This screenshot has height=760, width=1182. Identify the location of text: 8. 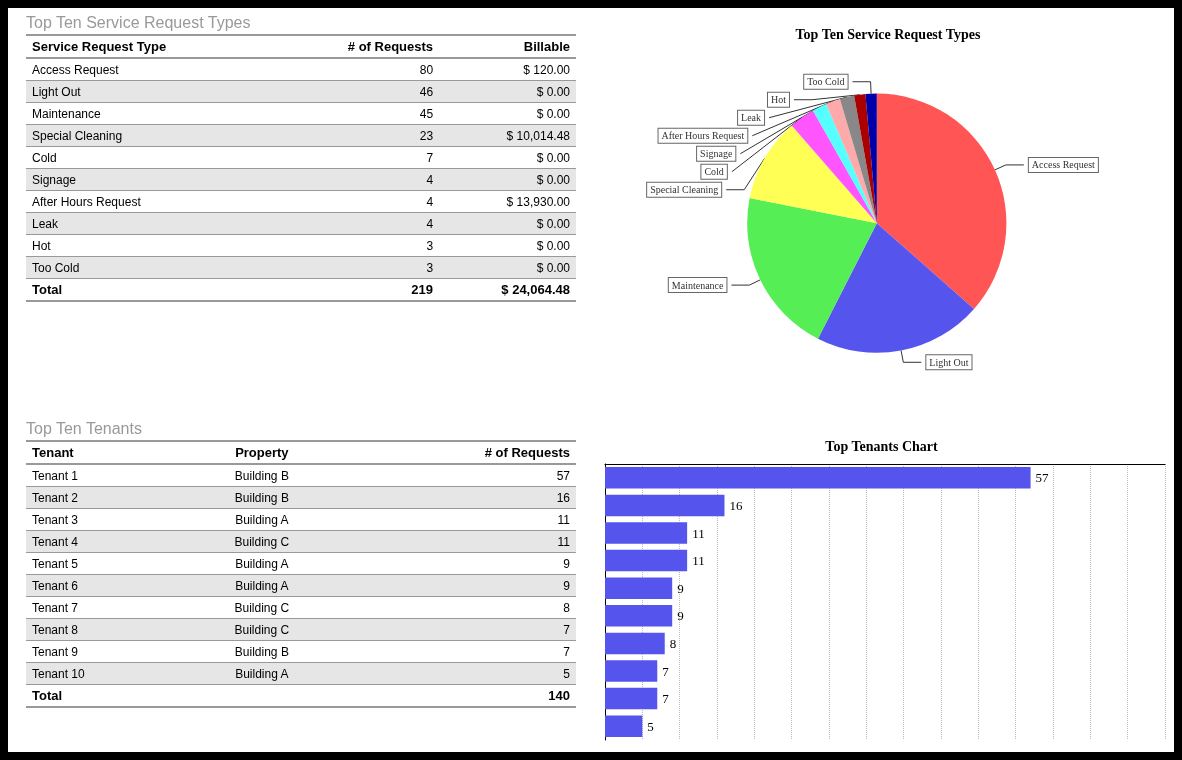
(459, 607).